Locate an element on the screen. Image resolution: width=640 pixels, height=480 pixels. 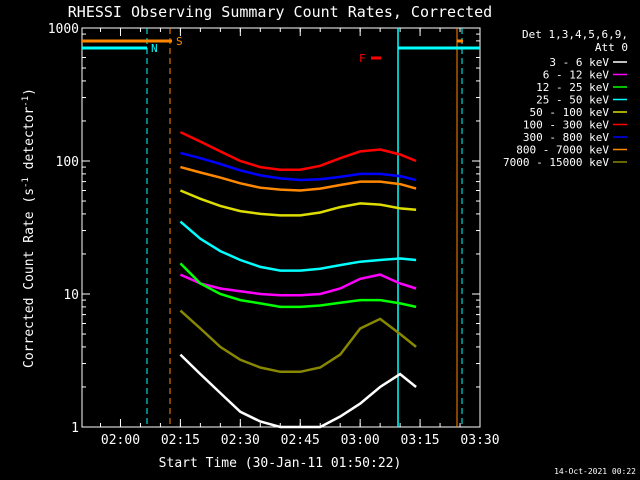
legend-label-0: 3 - 6 keV is located at coordinates (579, 62).